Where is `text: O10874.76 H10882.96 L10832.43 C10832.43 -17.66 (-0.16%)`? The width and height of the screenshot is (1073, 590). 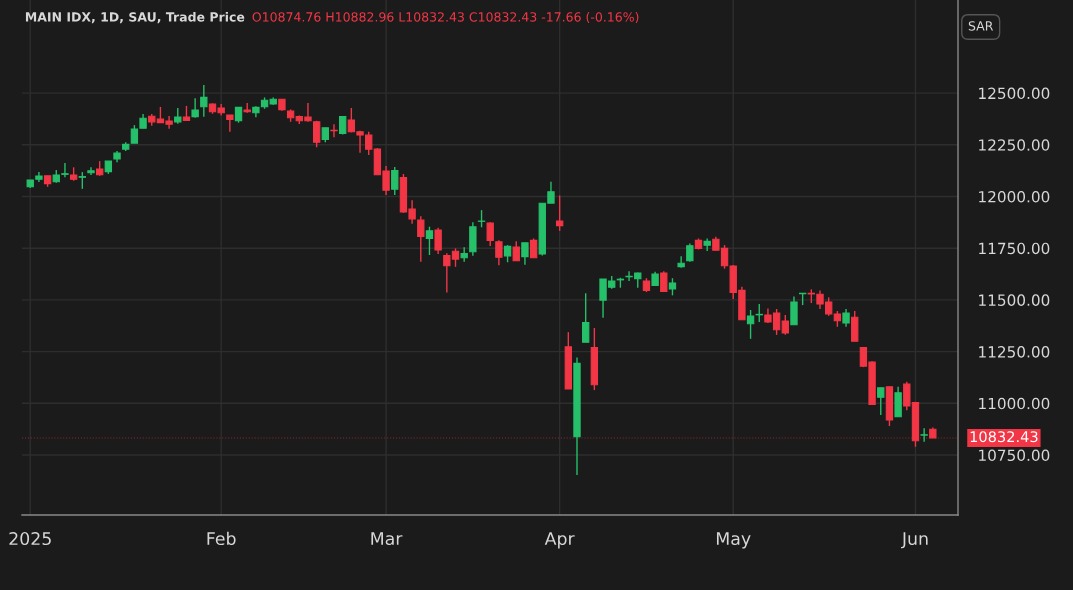 text: O10874.76 H10882.96 L10832.43 C10832.43 -17.66 (-0.16%) is located at coordinates (445, 17).